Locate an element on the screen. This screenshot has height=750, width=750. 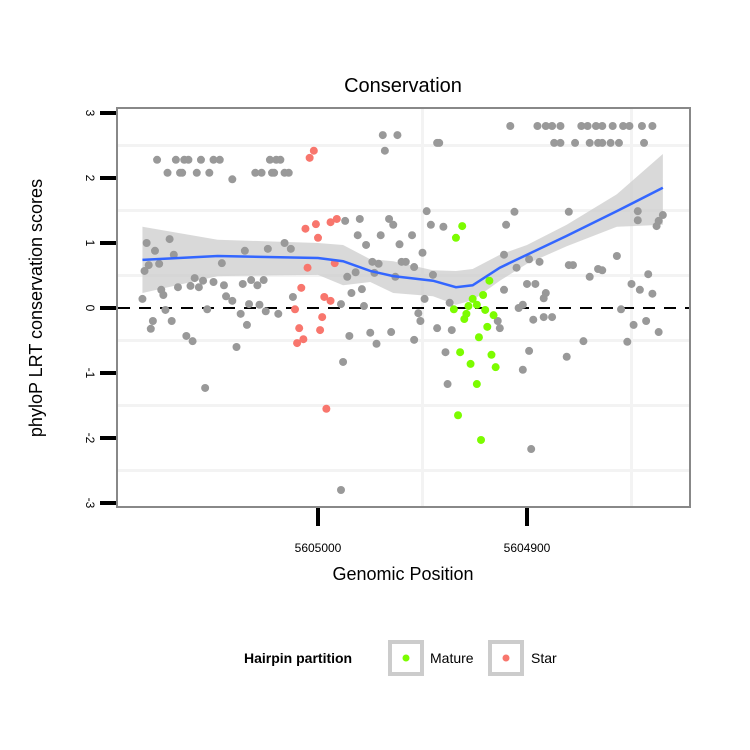
x-tick-label: 5604900 is located at coordinates (527, 548).